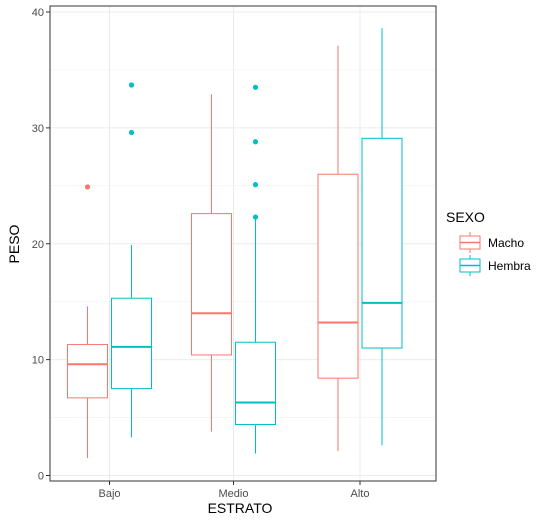 The width and height of the screenshot is (548, 524). I want to click on box-hembra-medio, so click(255, 269).